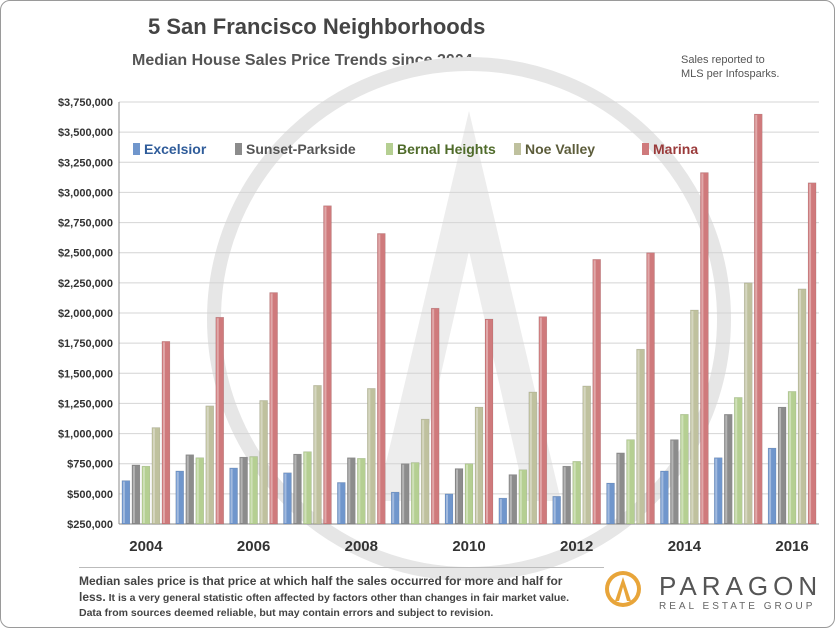 Image resolution: width=835 pixels, height=628 pixels. I want to click on y-tick-label: $2,750,000, so click(85, 224).